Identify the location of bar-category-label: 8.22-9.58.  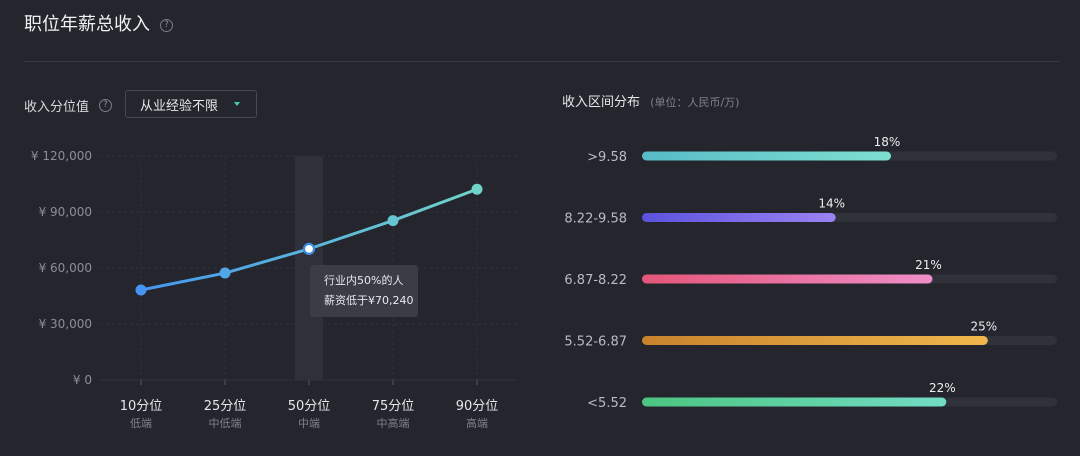
(595, 219).